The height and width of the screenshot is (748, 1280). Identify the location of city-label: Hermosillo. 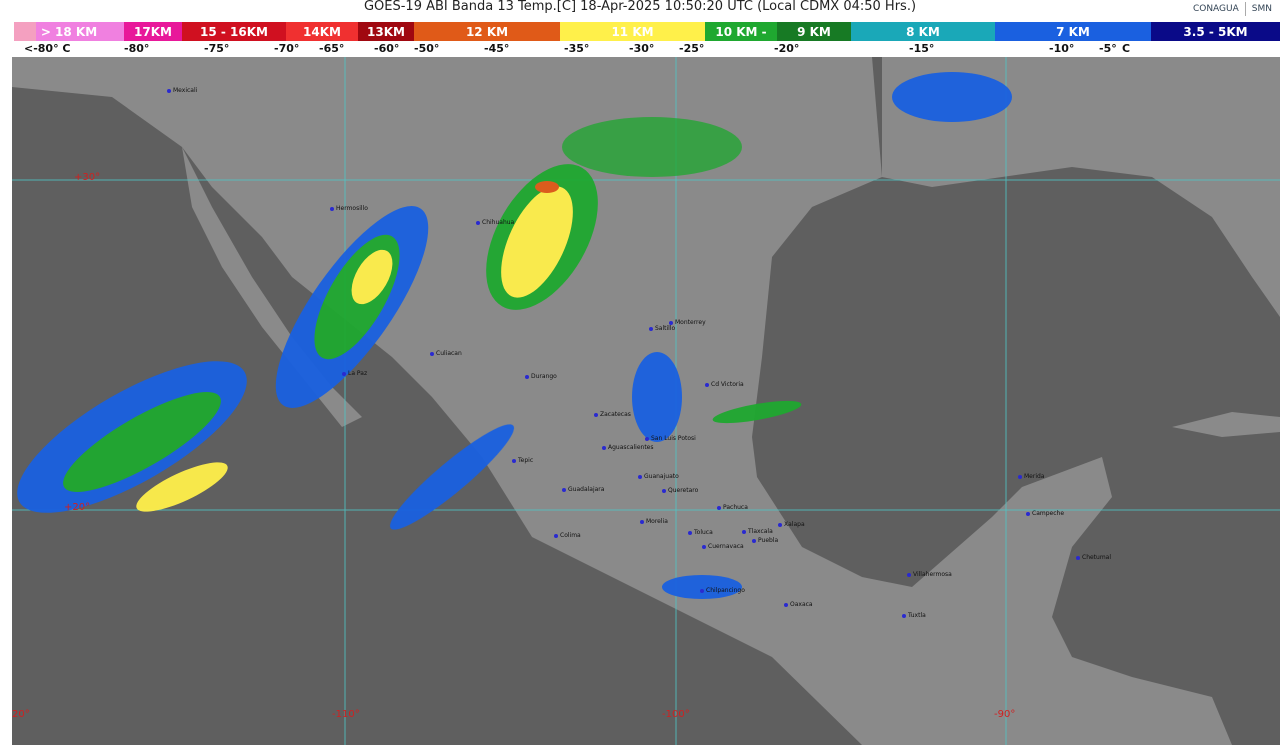
(349, 208).